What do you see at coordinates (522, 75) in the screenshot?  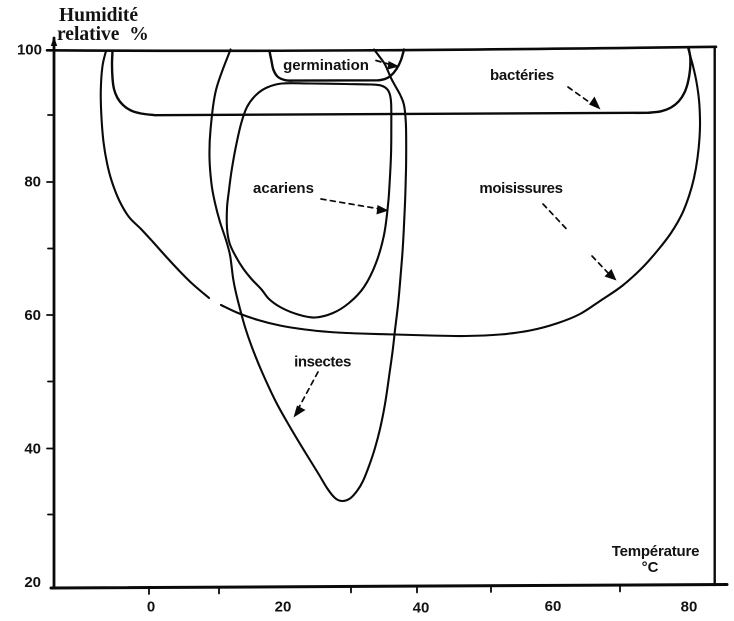 I see `svg-text: bactéries` at bounding box center [522, 75].